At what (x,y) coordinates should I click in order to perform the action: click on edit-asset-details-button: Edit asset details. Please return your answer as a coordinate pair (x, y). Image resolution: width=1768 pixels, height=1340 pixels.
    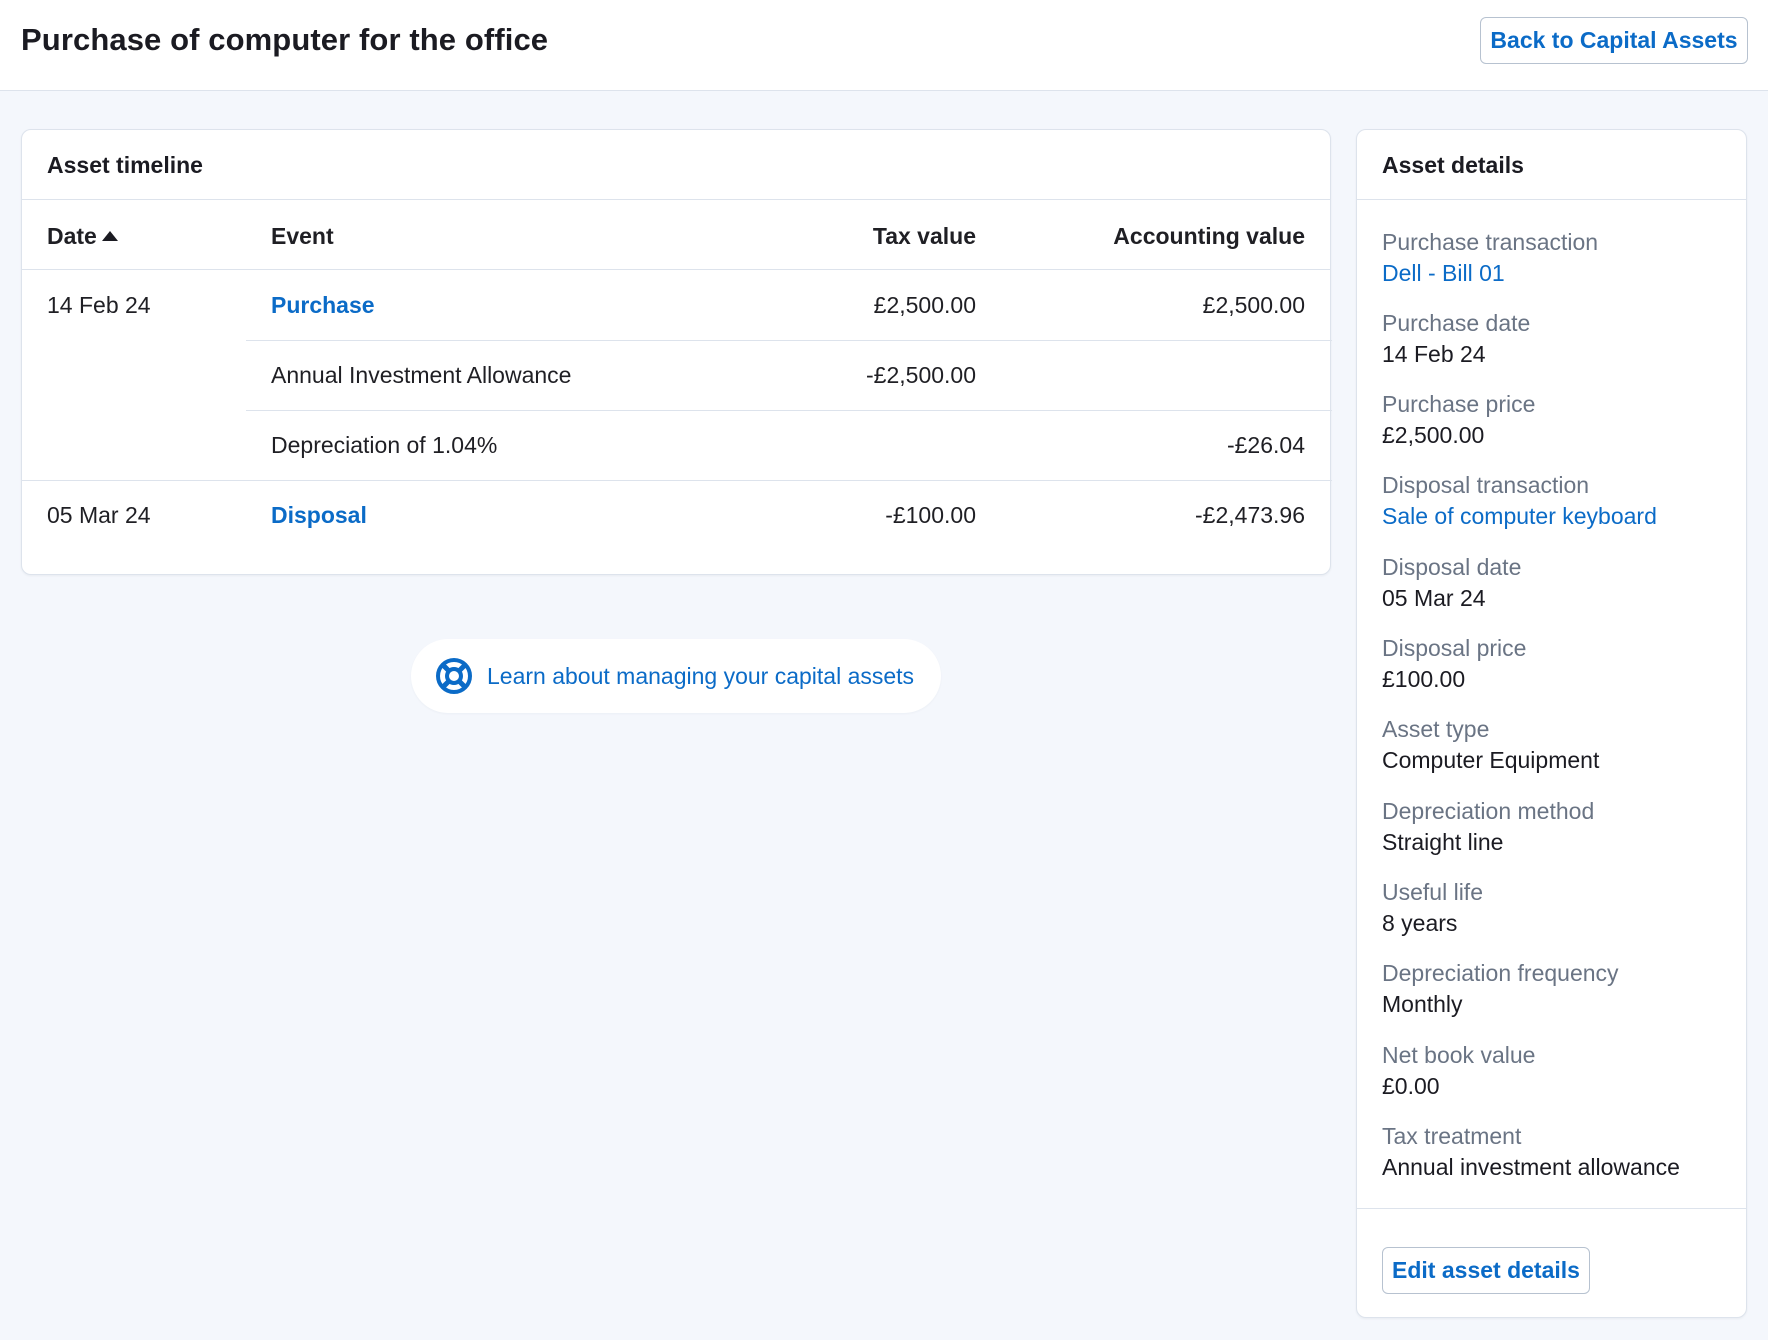
    Looking at the image, I should click on (1486, 1270).